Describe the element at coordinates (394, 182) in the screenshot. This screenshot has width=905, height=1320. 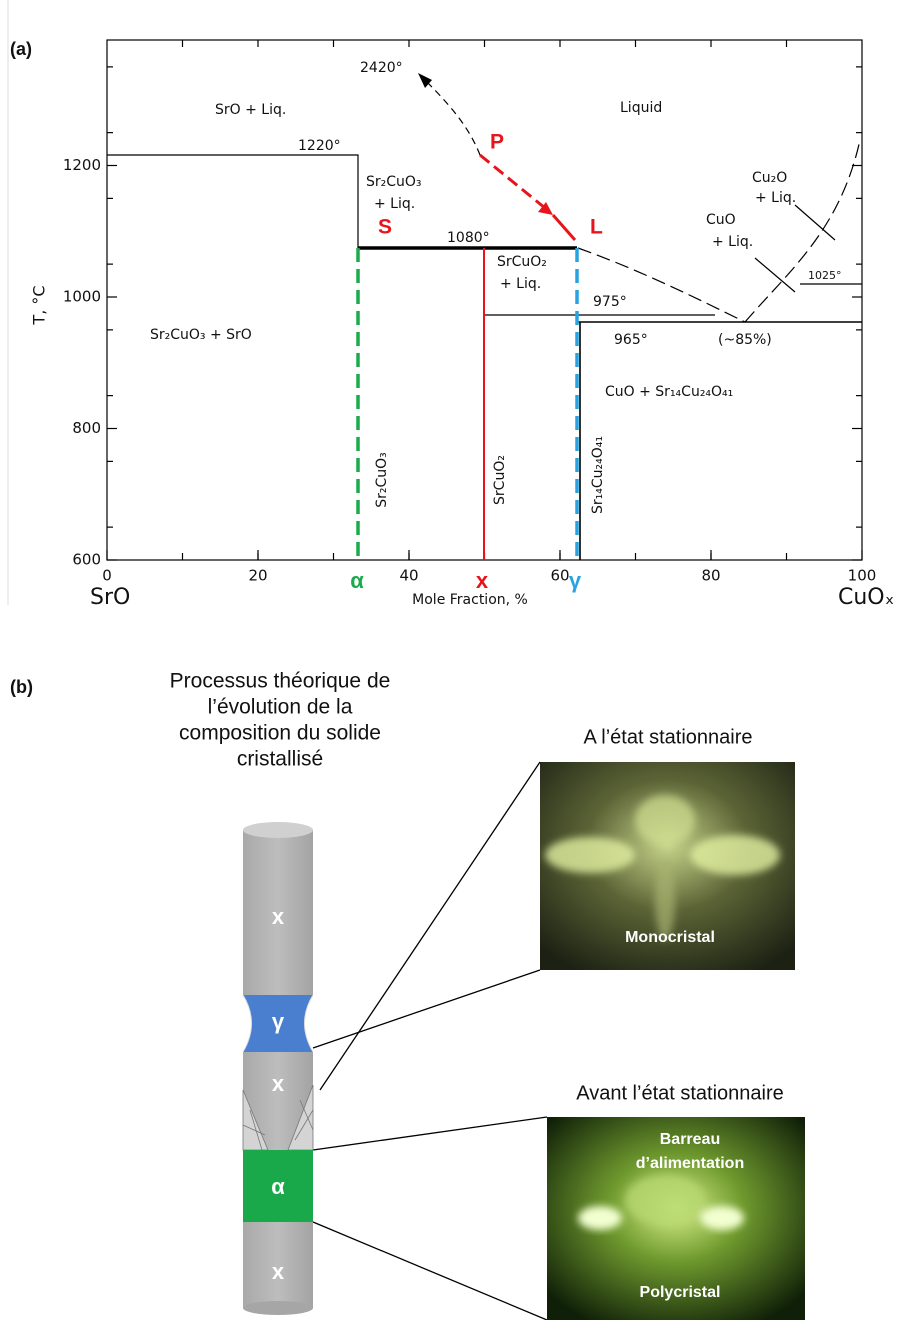
I see `region-label: Sr₂CuO₃` at that location.